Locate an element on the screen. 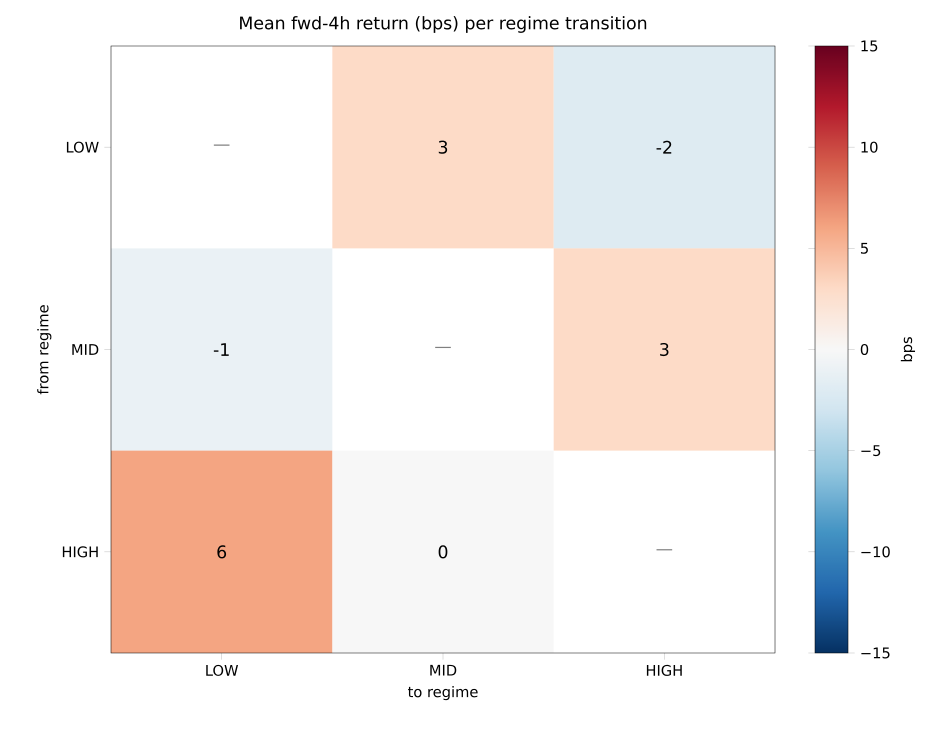 The height and width of the screenshot is (731, 948). data-label: -2 is located at coordinates (664, 147).